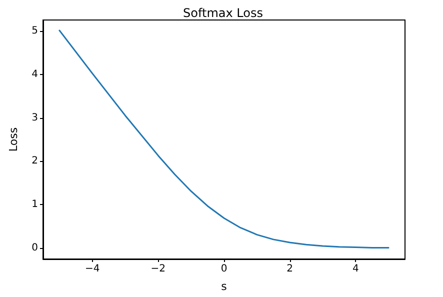 The image size is (443, 297). Describe the element at coordinates (224, 286) in the screenshot. I see `x-axis-title: s` at that location.